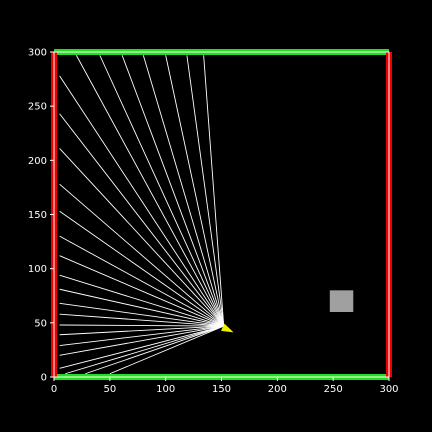  What do you see at coordinates (388, 389) in the screenshot?
I see `x-tick-label: 300` at bounding box center [388, 389].